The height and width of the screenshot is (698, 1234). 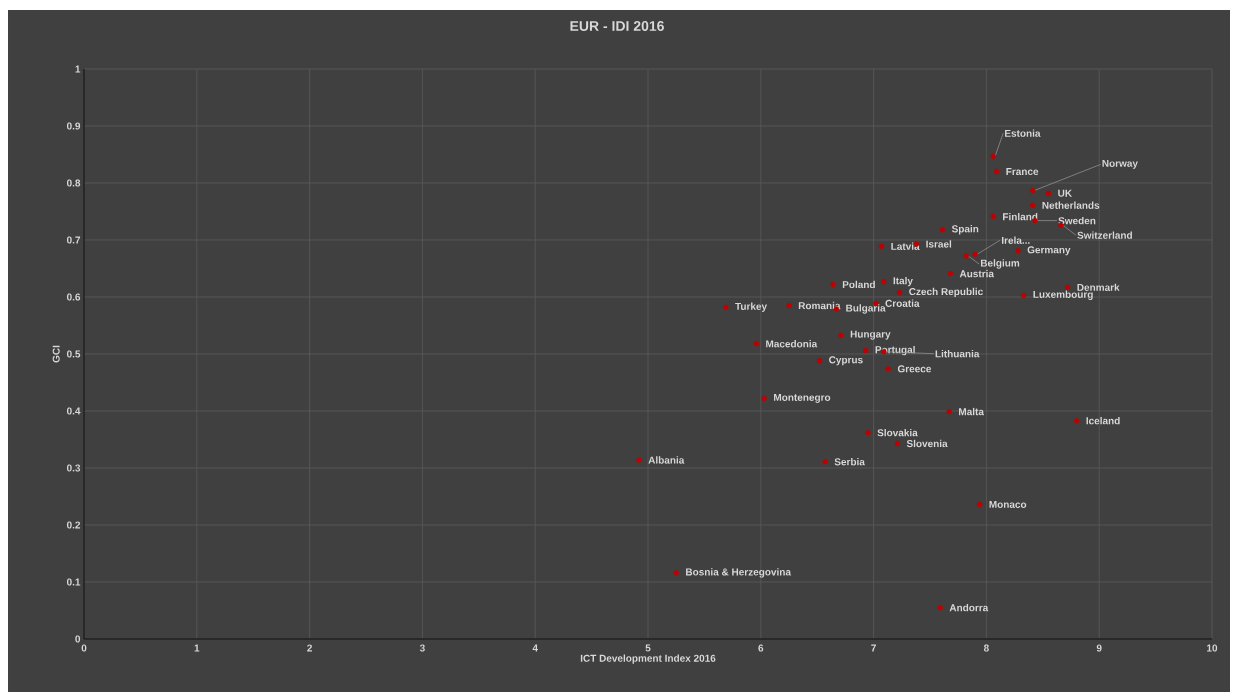 I want to click on annotation: Italy, so click(x=903, y=281).